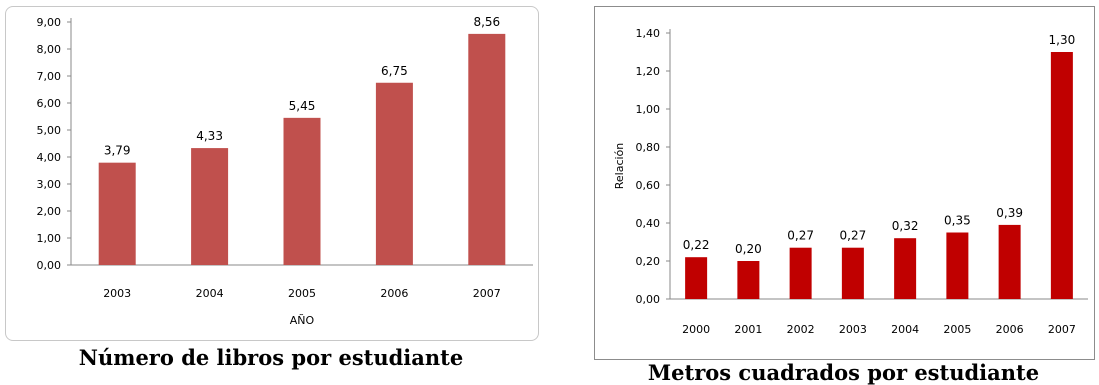 The width and height of the screenshot is (1099, 385). Describe the element at coordinates (49, 184) in the screenshot. I see `y-tick-label: 3,00` at that location.